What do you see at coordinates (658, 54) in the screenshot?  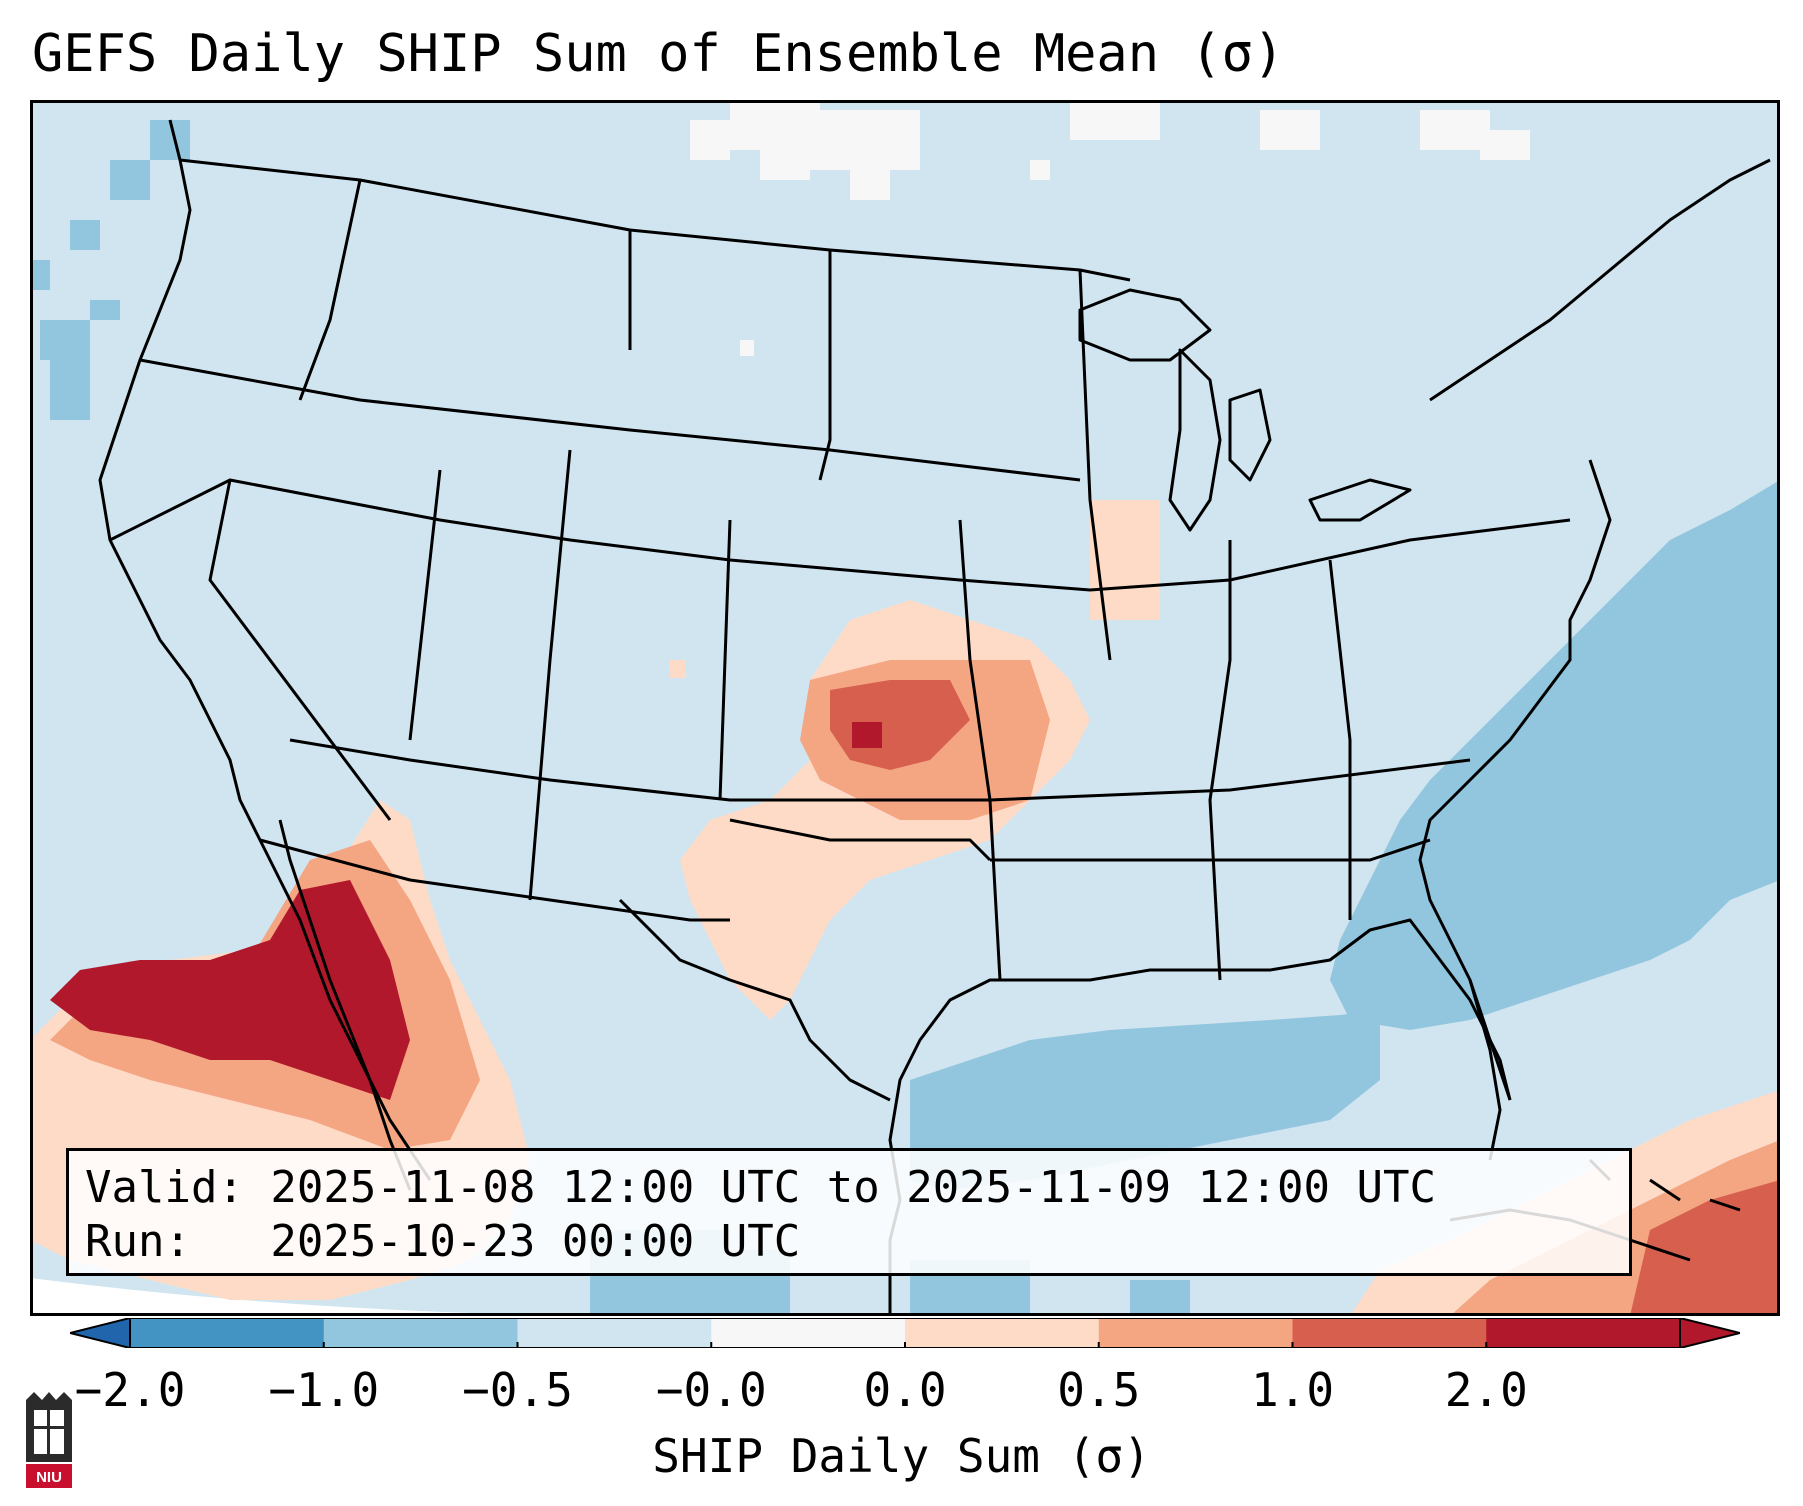 I see `chart-title: GEFS Daily SHIP Sum of Ensemble Mean (σ)` at bounding box center [658, 54].